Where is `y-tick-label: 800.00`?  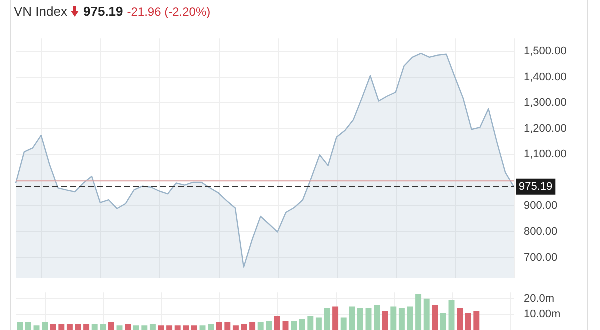 y-tick-label: 800.00 is located at coordinates (541, 232).